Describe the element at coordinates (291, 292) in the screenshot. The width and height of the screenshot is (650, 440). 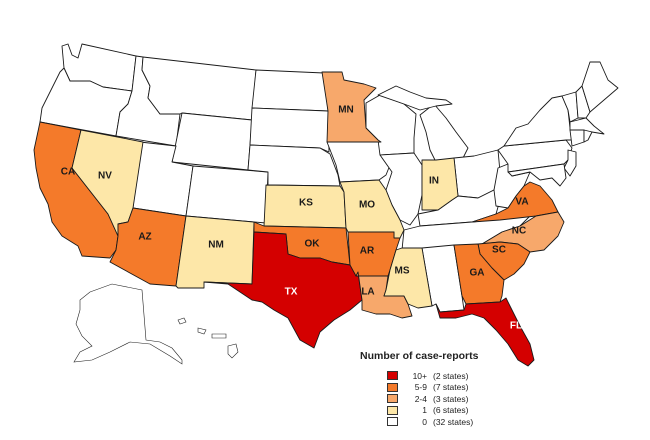
I see `label-tx: TX` at that location.